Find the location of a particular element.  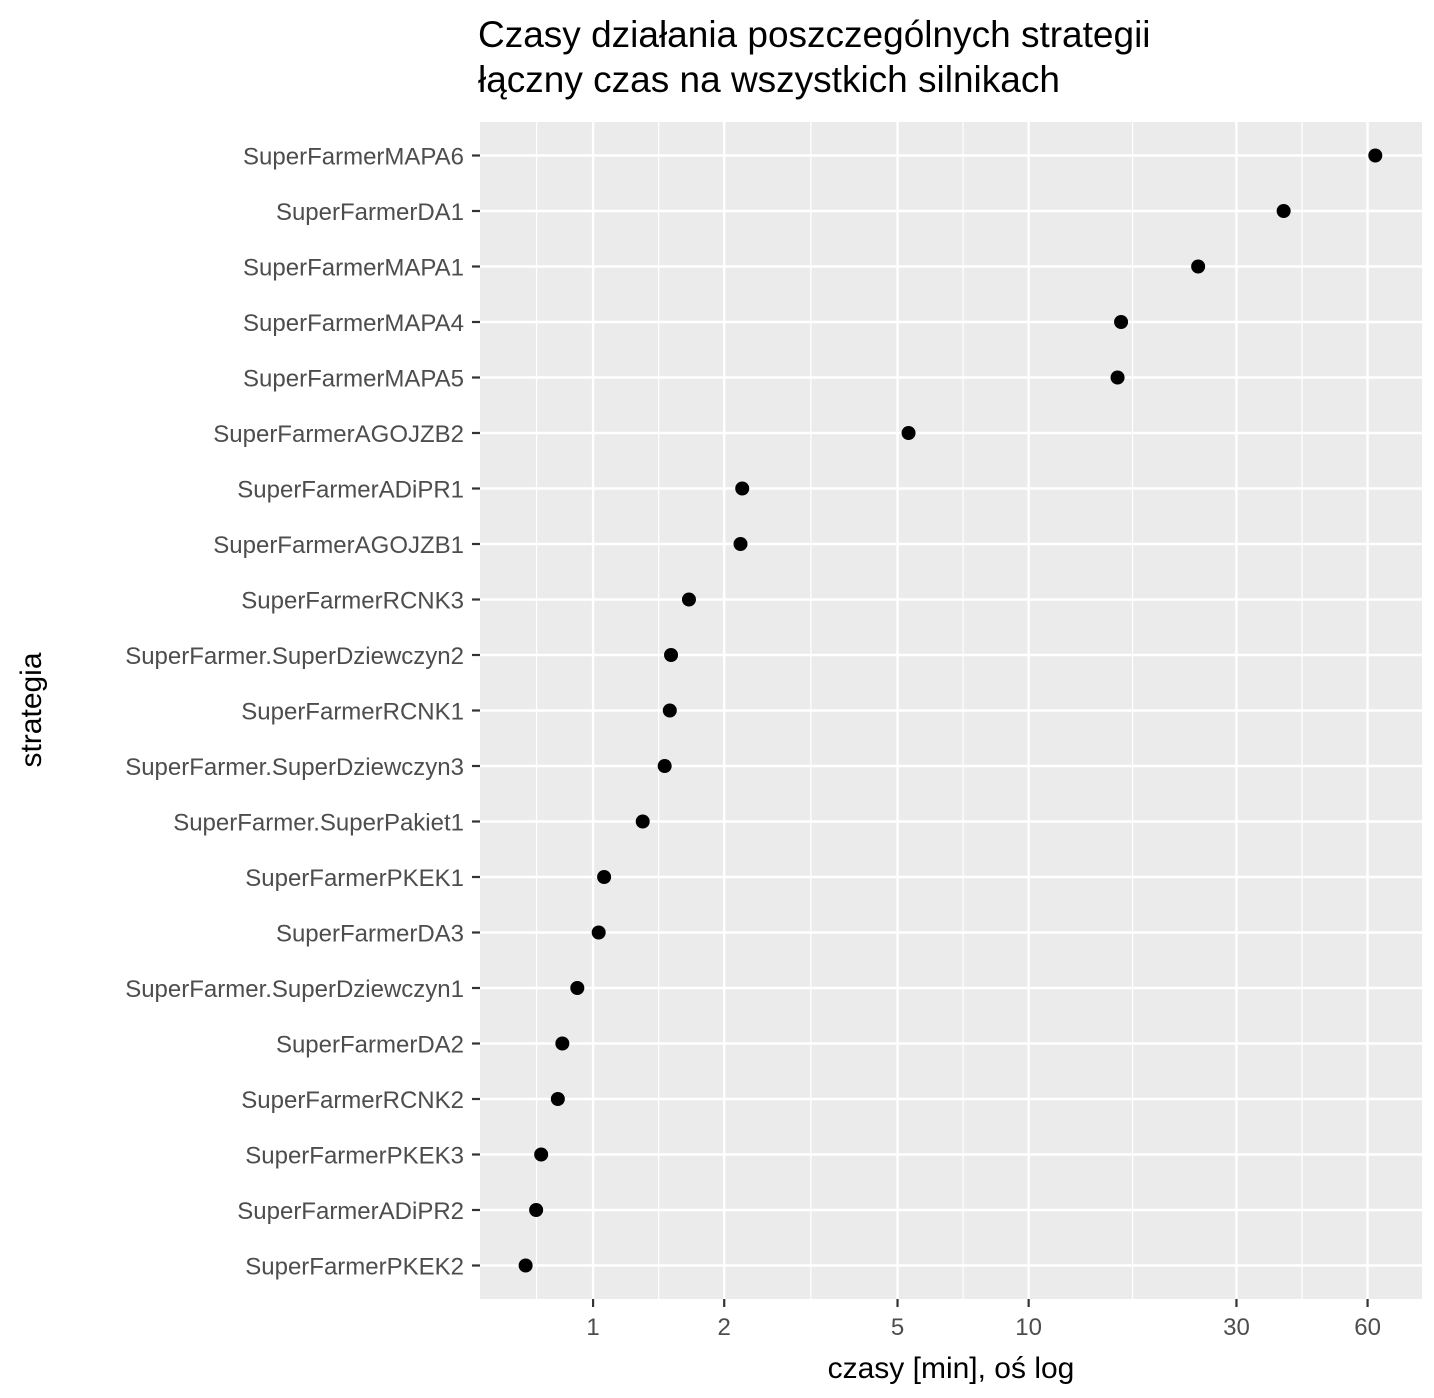

y-tick-label: SuperFarmer.SuperPakiet1 is located at coordinates (318, 823).